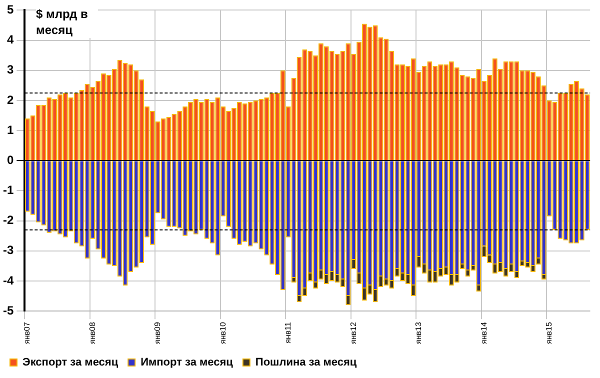 This screenshot has height=378, width=600. I want to click on y-tick-label: 4, so click(10, 39).